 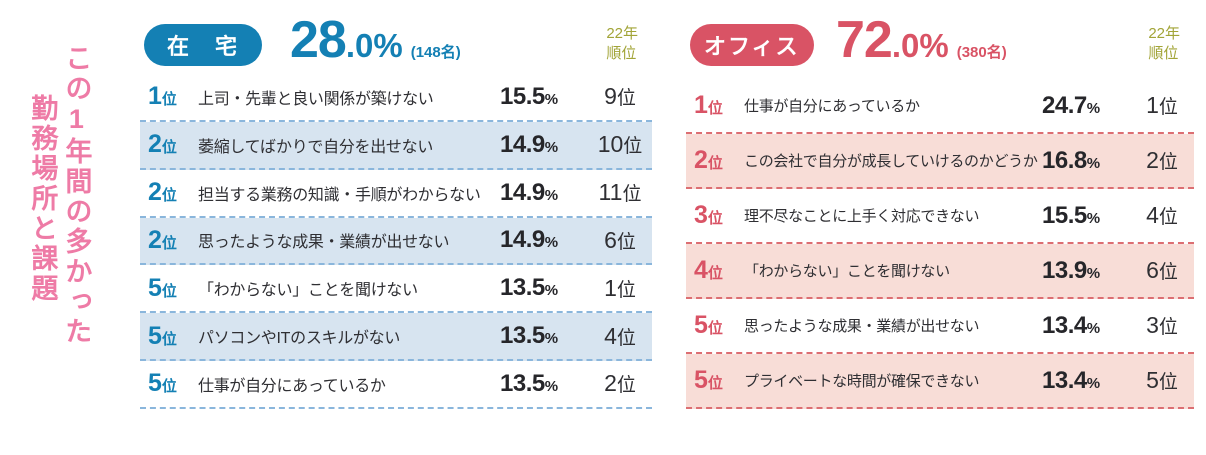 I want to click on prev-rank-number: 3, so click(x=1152, y=325).